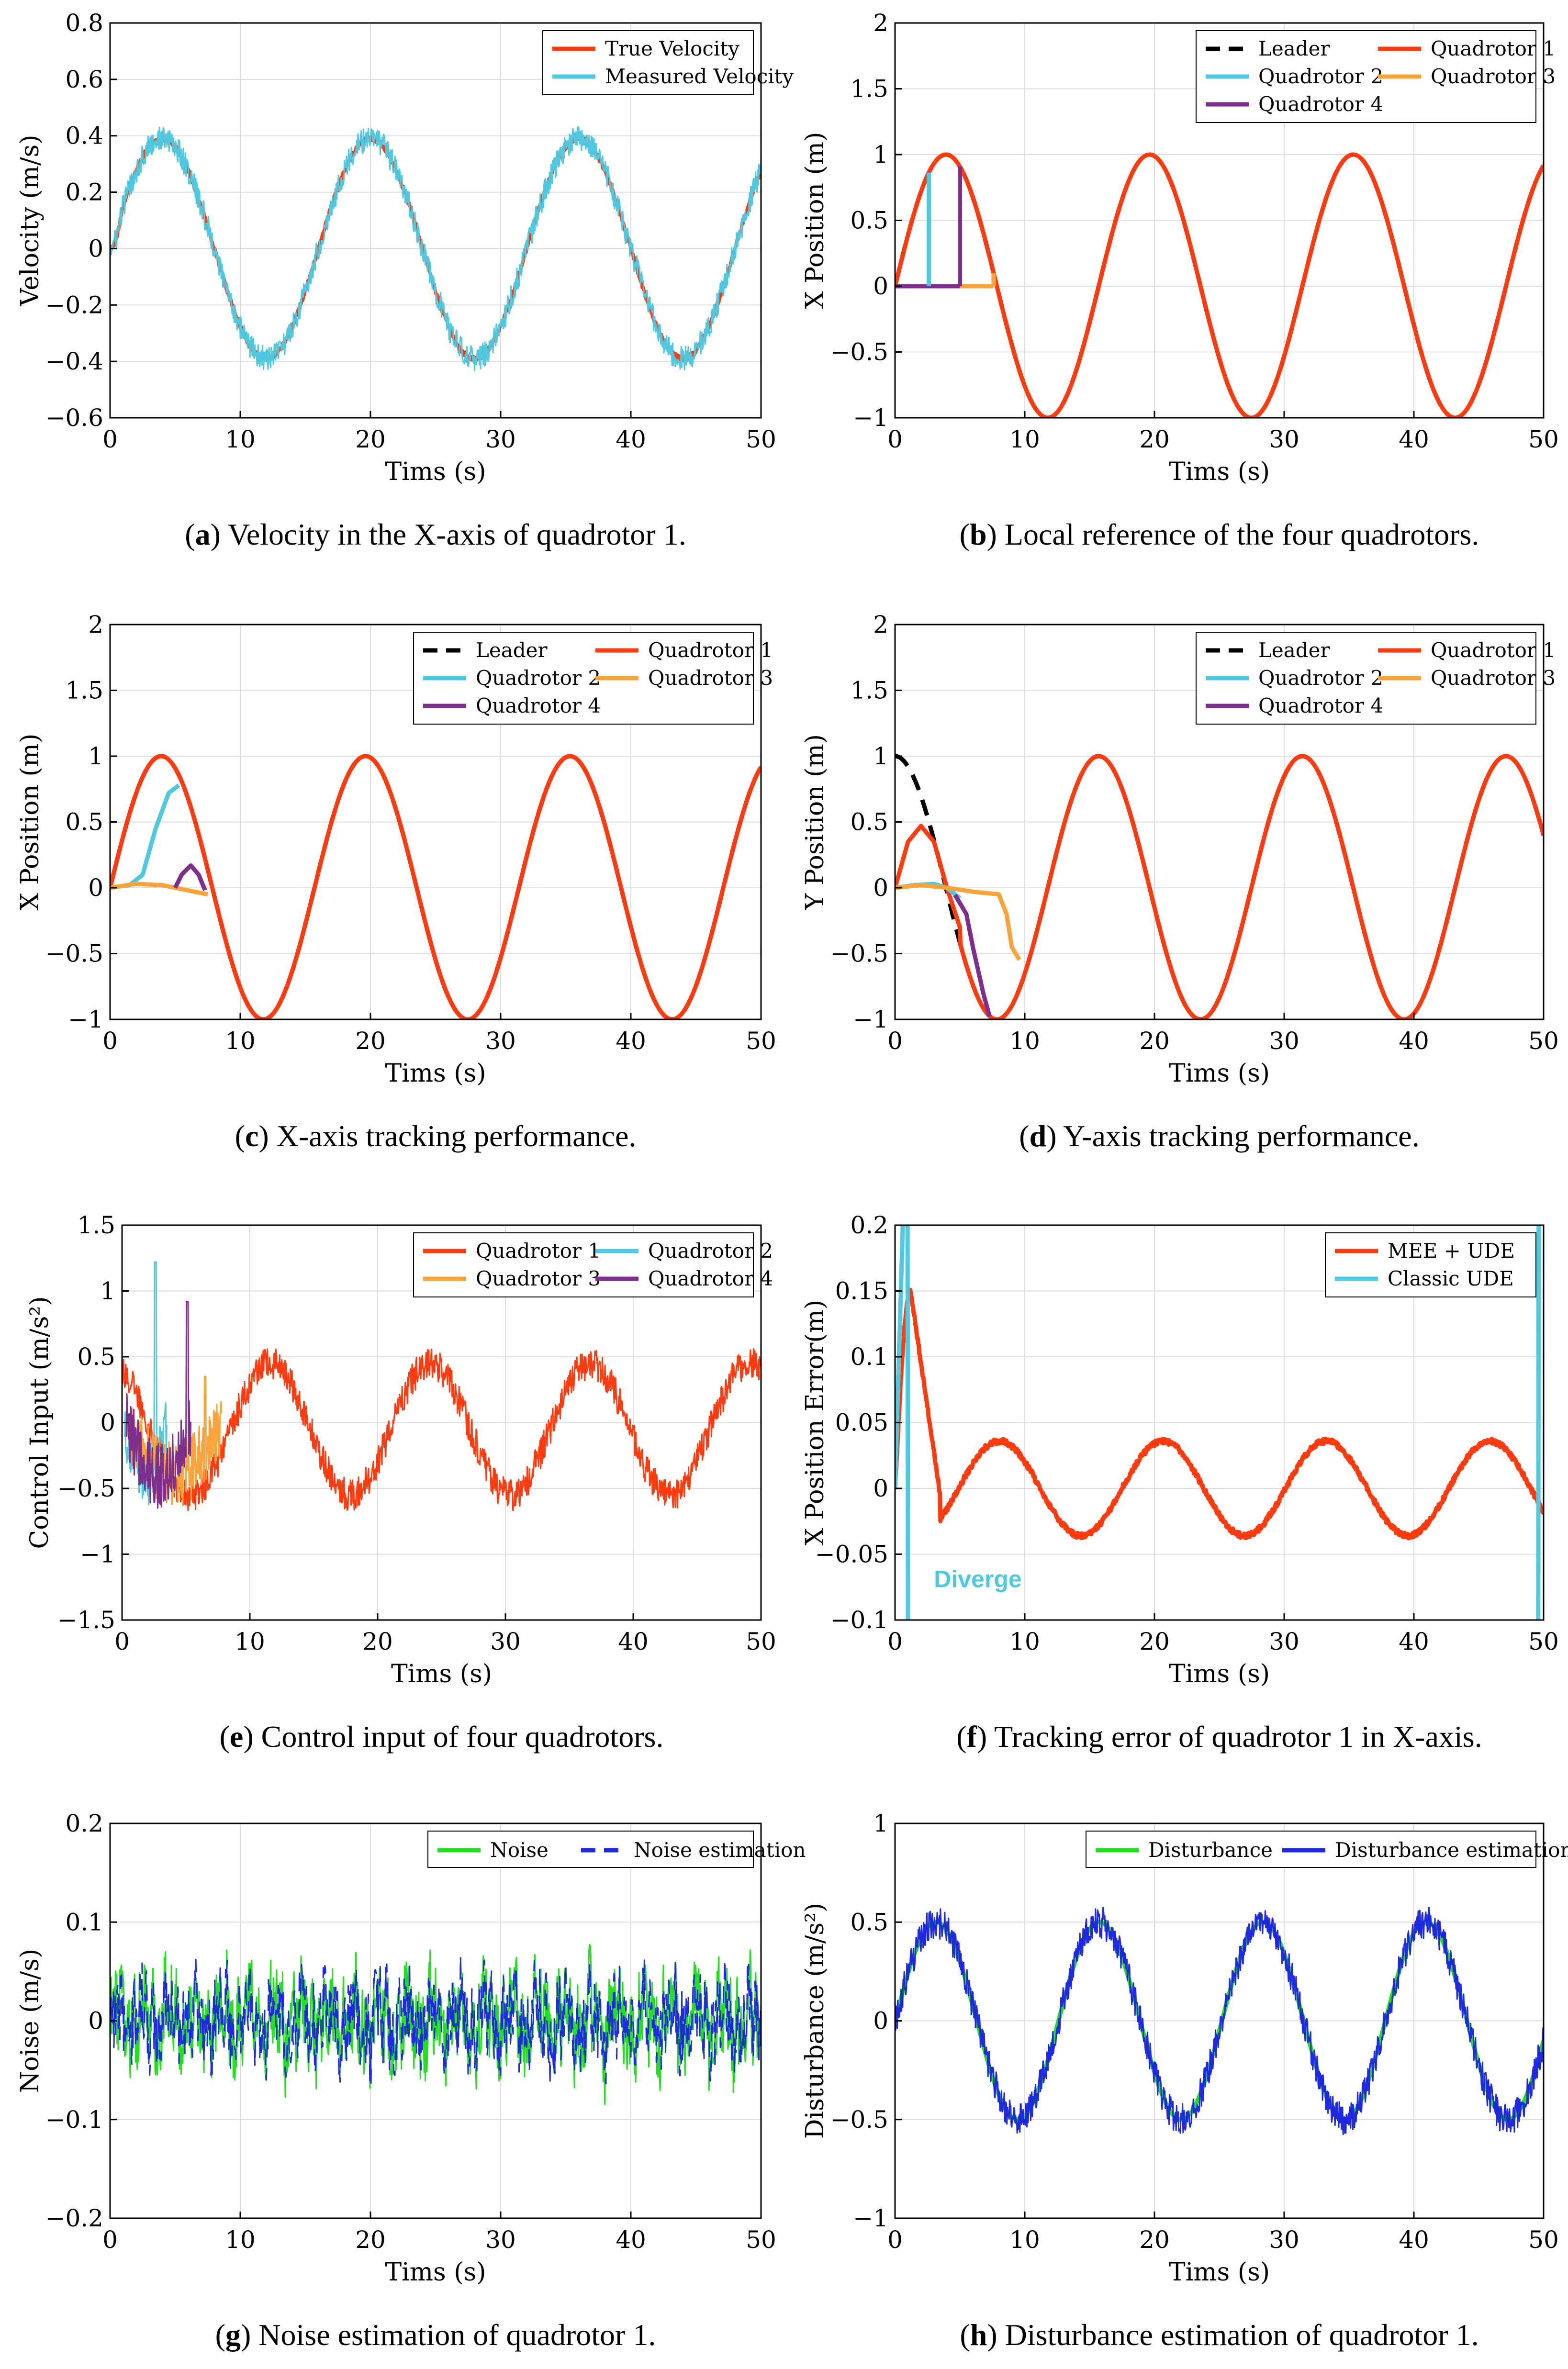 The image size is (1568, 2369). Describe the element at coordinates (815, 2021) in the screenshot. I see `y-axis-label: Disturbance (m/s²)` at that location.